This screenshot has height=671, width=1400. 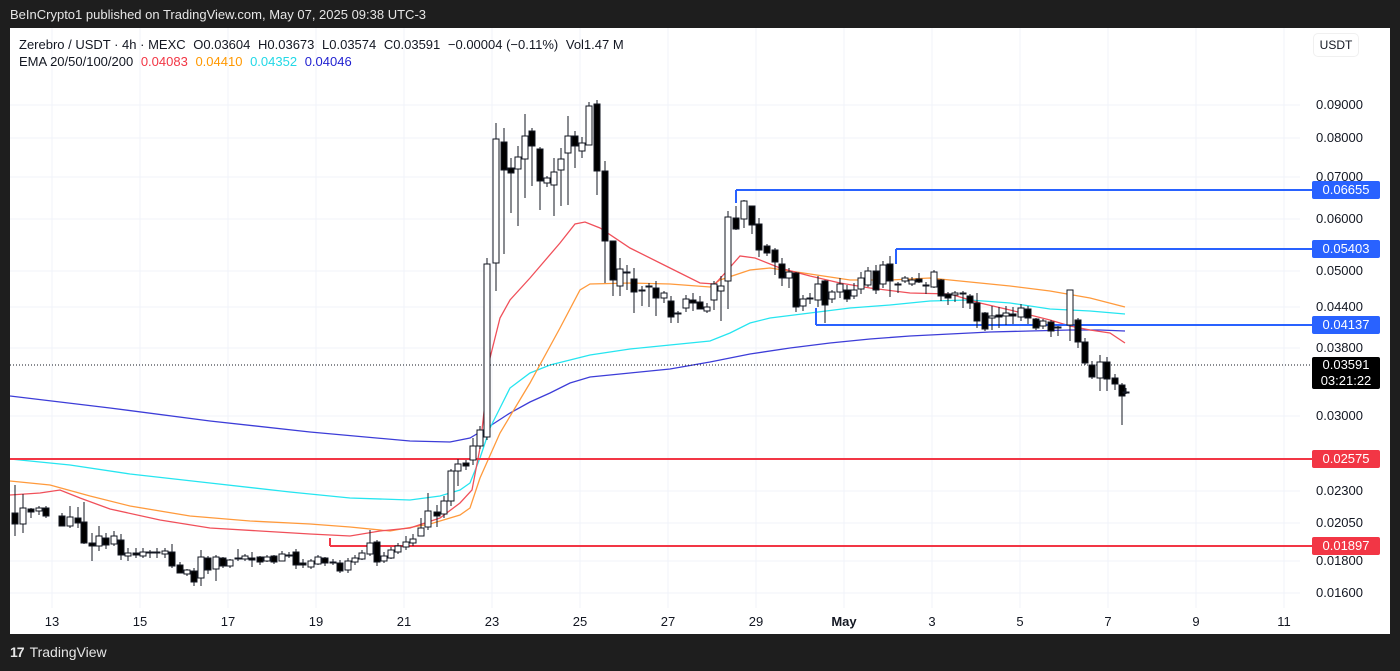 What do you see at coordinates (1346, 459) in the screenshot?
I see `support-tag-1: 0.02575` at bounding box center [1346, 459].